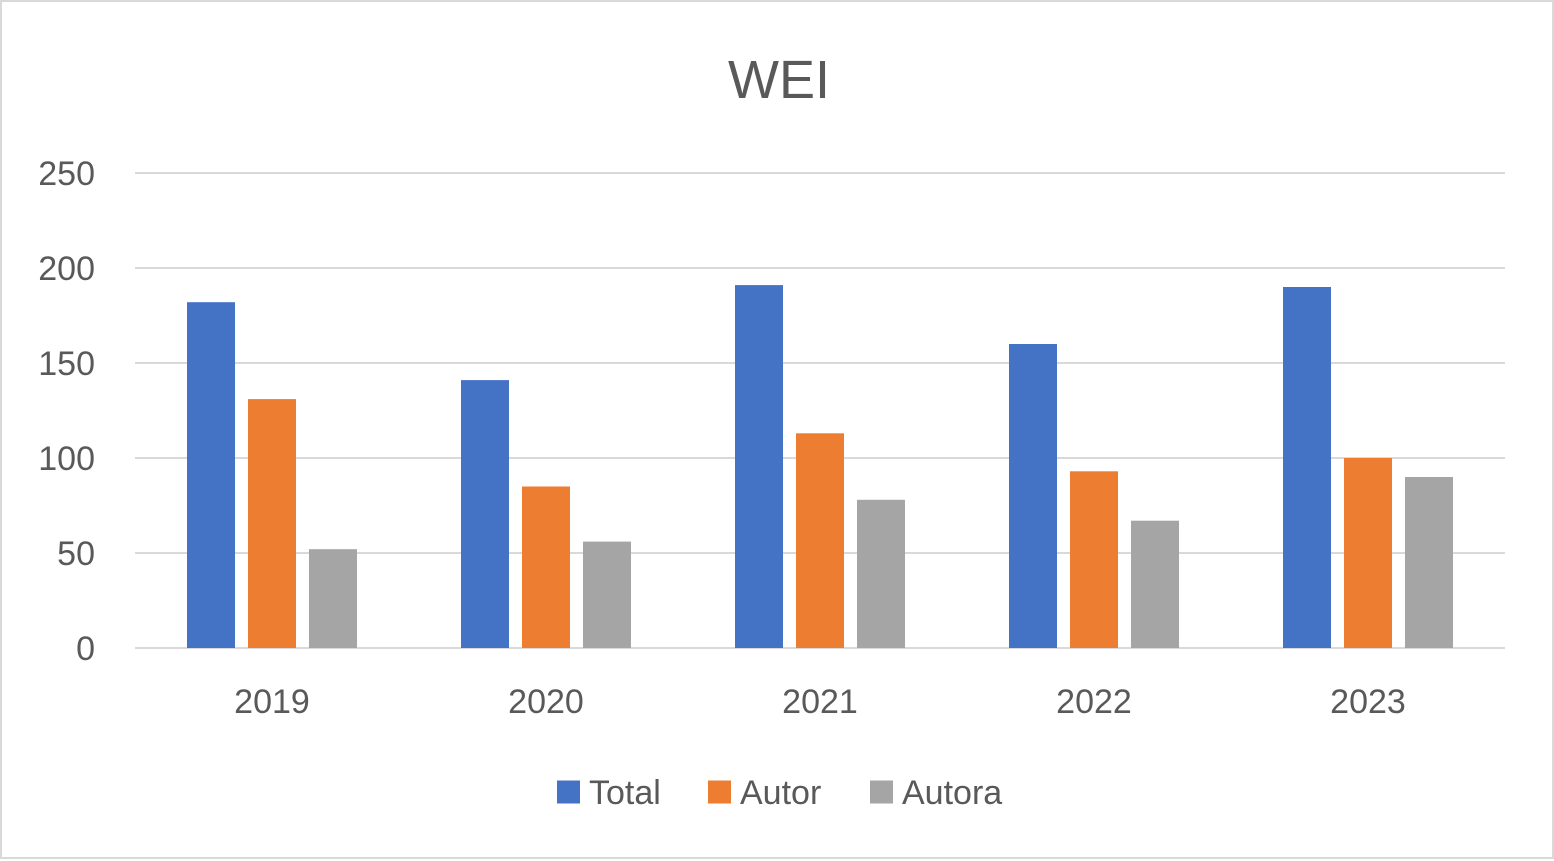  What do you see at coordinates (66, 174) in the screenshot?
I see `y-tick-label: 250` at bounding box center [66, 174].